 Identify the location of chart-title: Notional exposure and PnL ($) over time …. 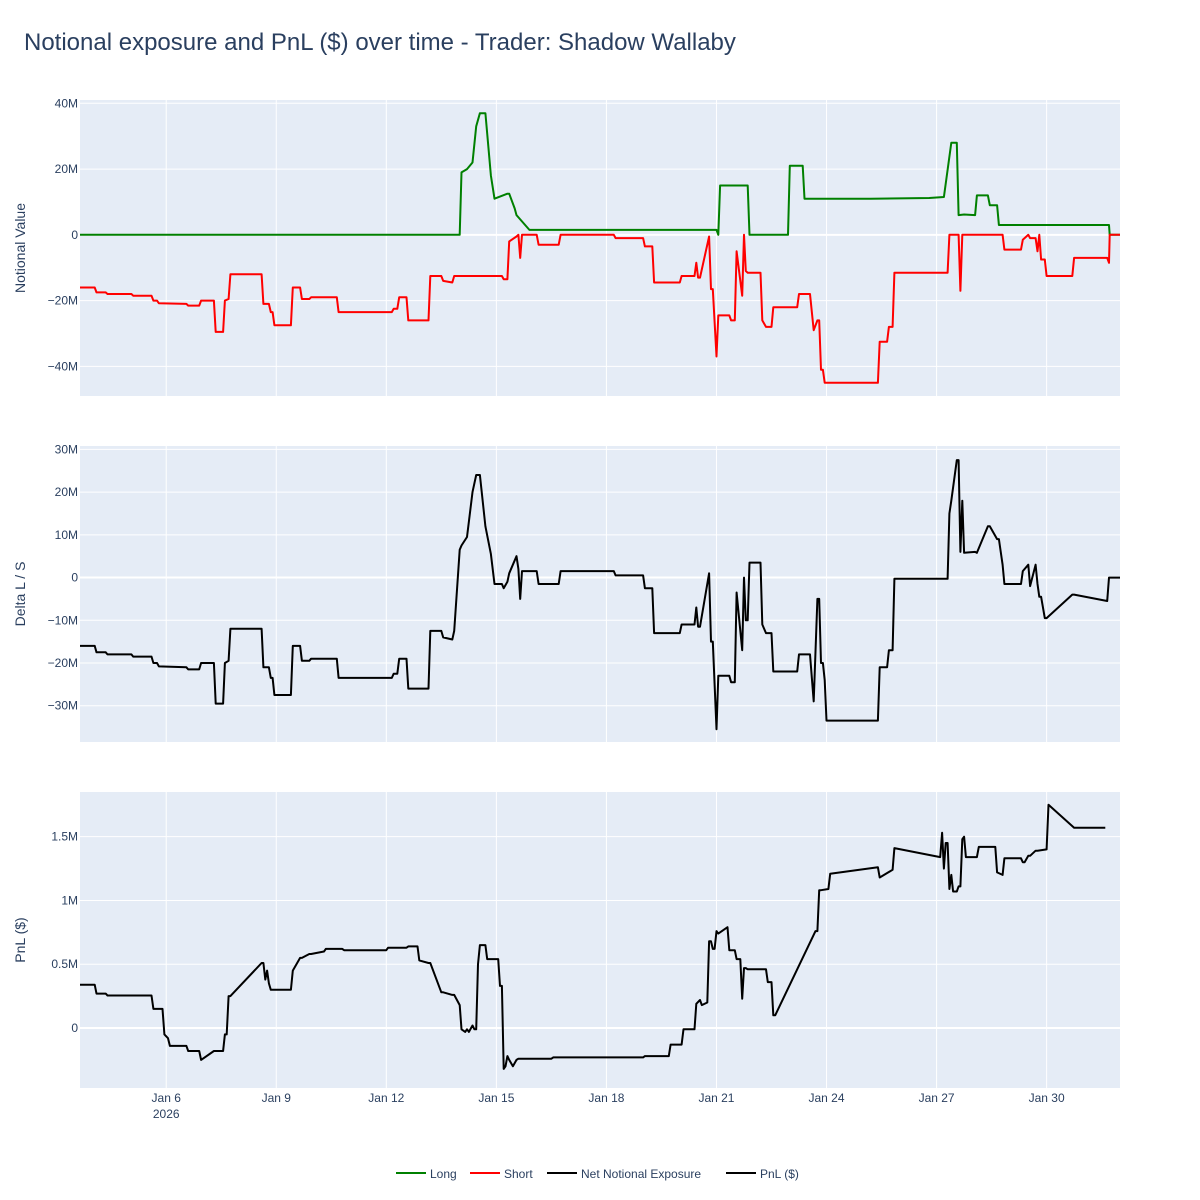
(380, 42).